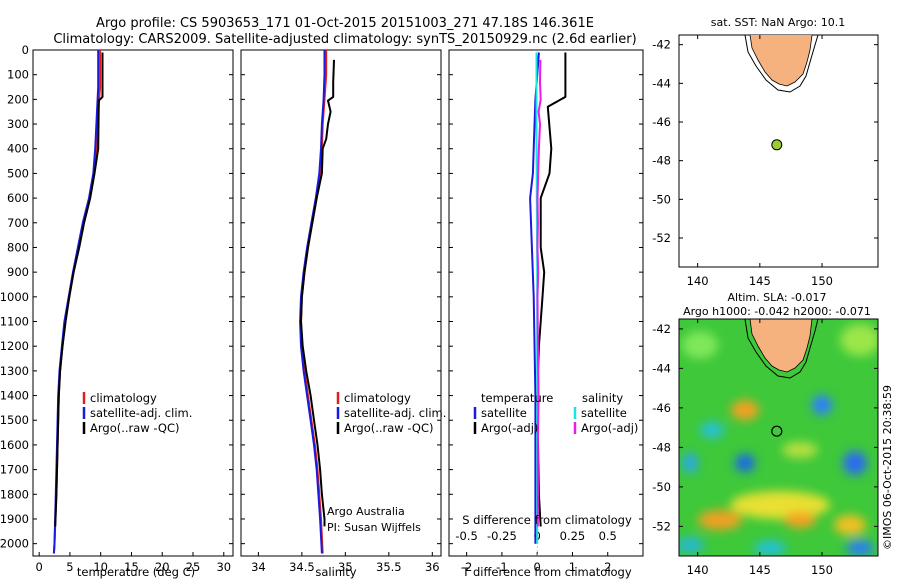 The height and width of the screenshot is (580, 900). What do you see at coordinates (193, 567) in the screenshot?
I see `x-tick-label: 25` at bounding box center [193, 567].